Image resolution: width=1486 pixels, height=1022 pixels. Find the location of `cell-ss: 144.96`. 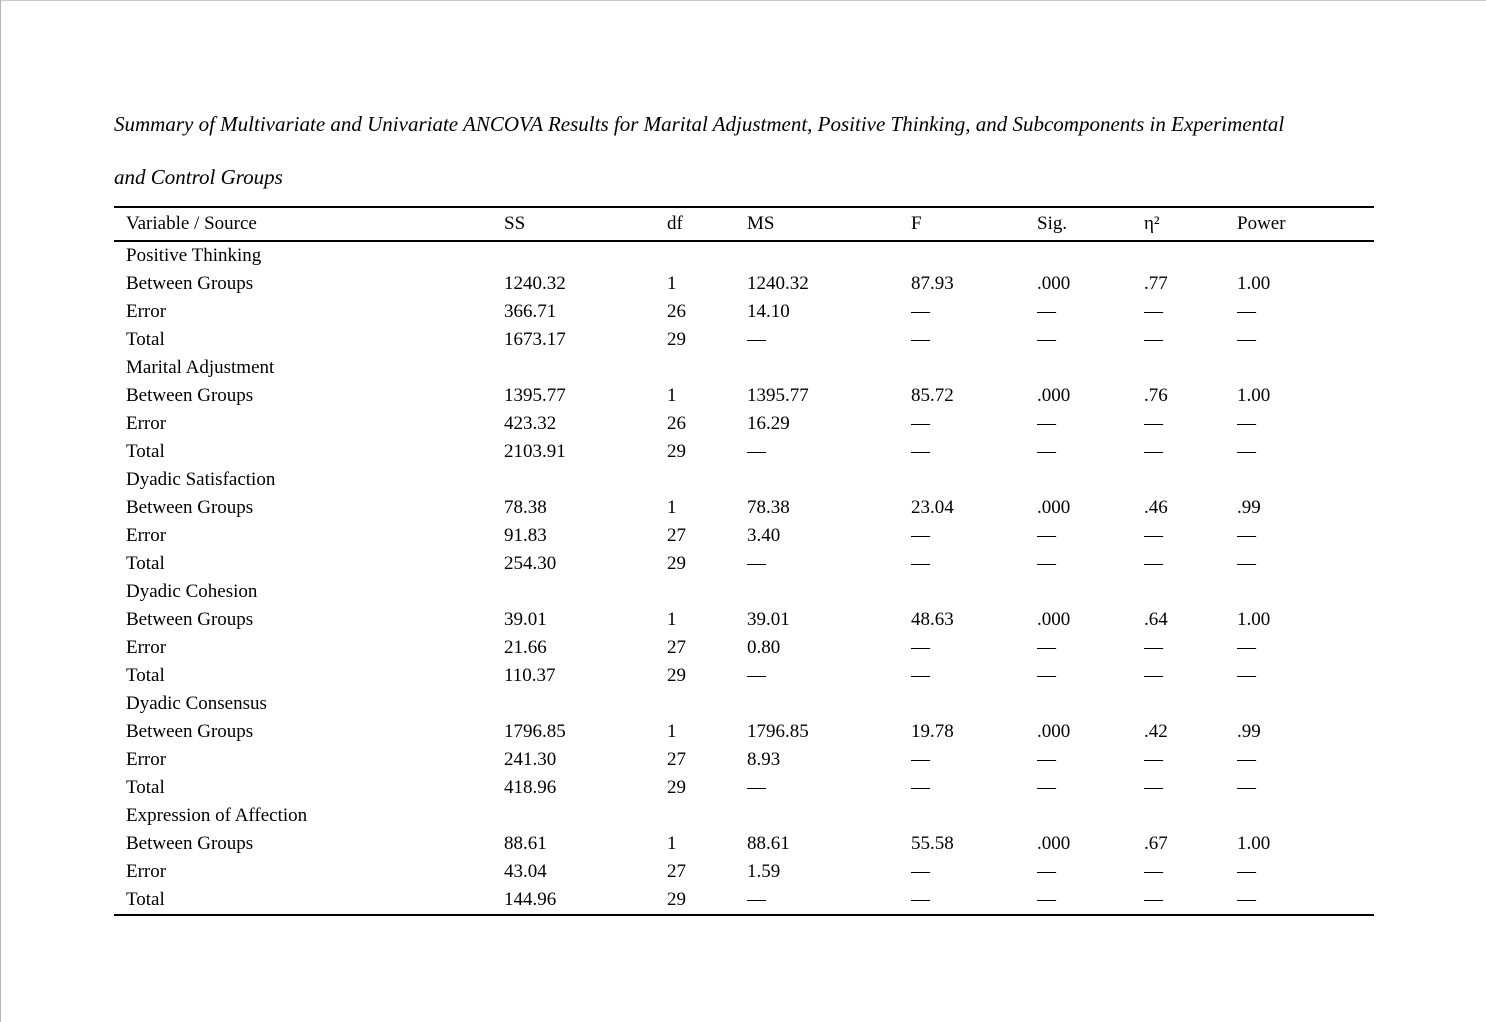

cell-ss: 144.96 is located at coordinates (530, 899).